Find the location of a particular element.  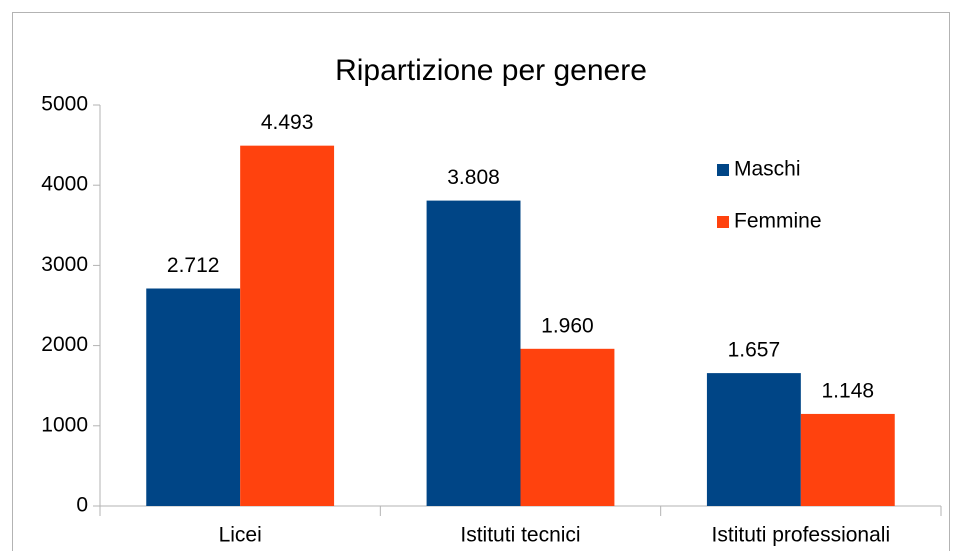

value-label: 1.960 is located at coordinates (567, 325).